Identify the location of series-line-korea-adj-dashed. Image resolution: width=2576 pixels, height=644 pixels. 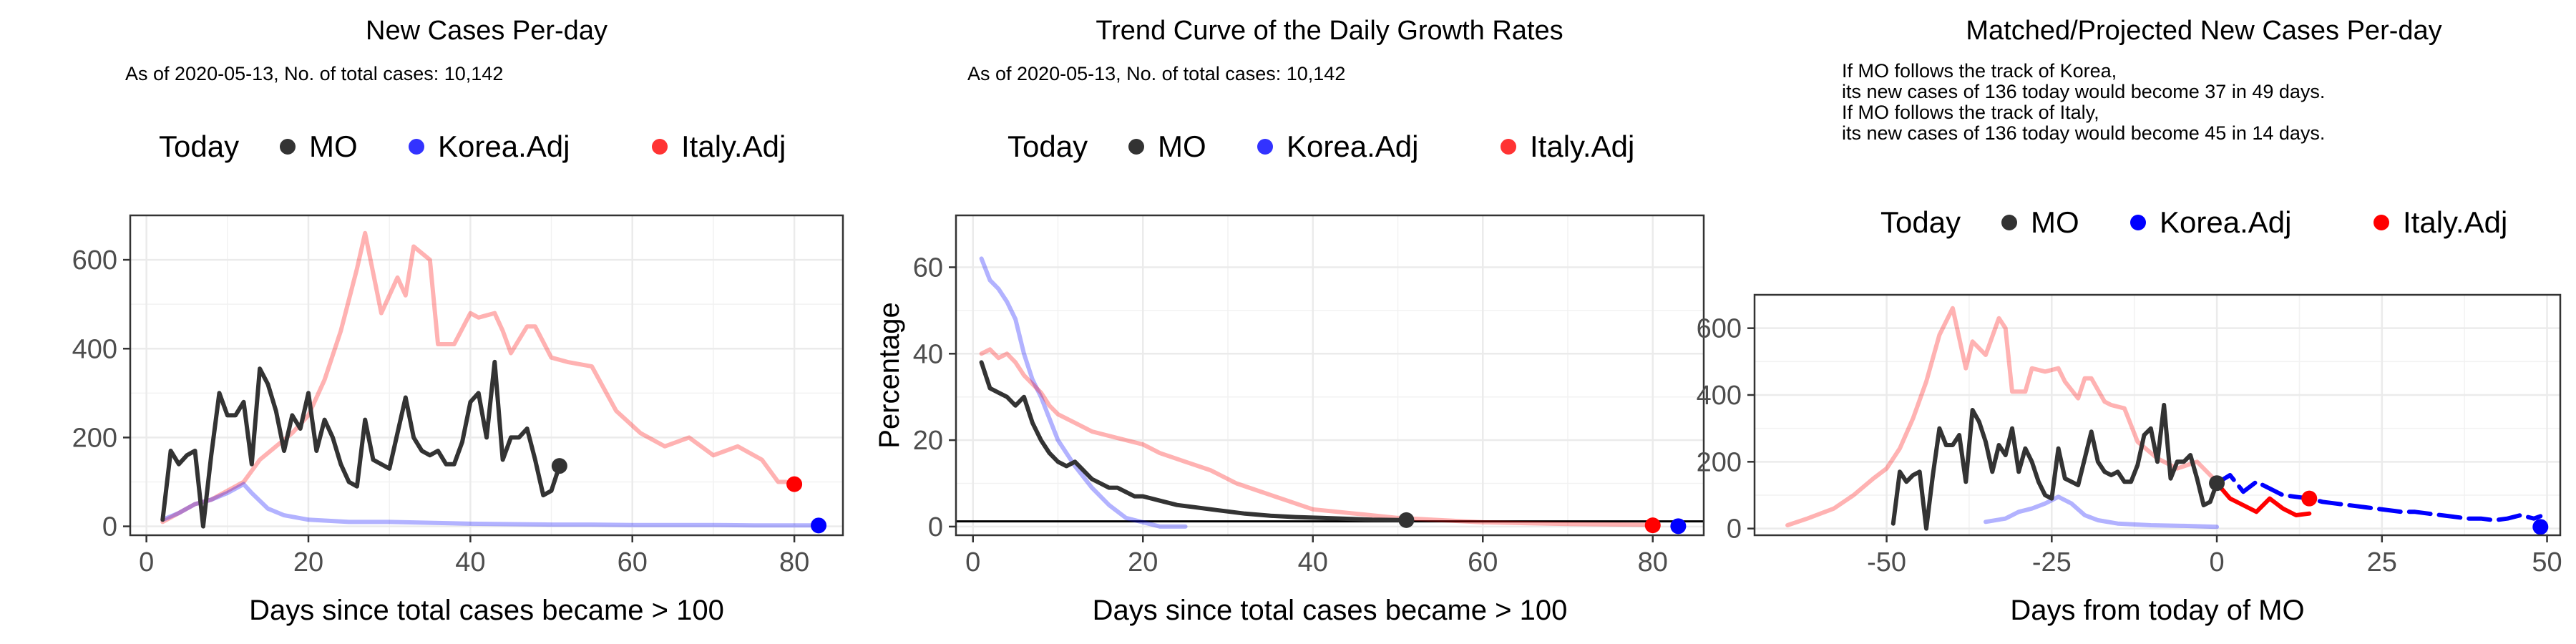
(2379, 497).